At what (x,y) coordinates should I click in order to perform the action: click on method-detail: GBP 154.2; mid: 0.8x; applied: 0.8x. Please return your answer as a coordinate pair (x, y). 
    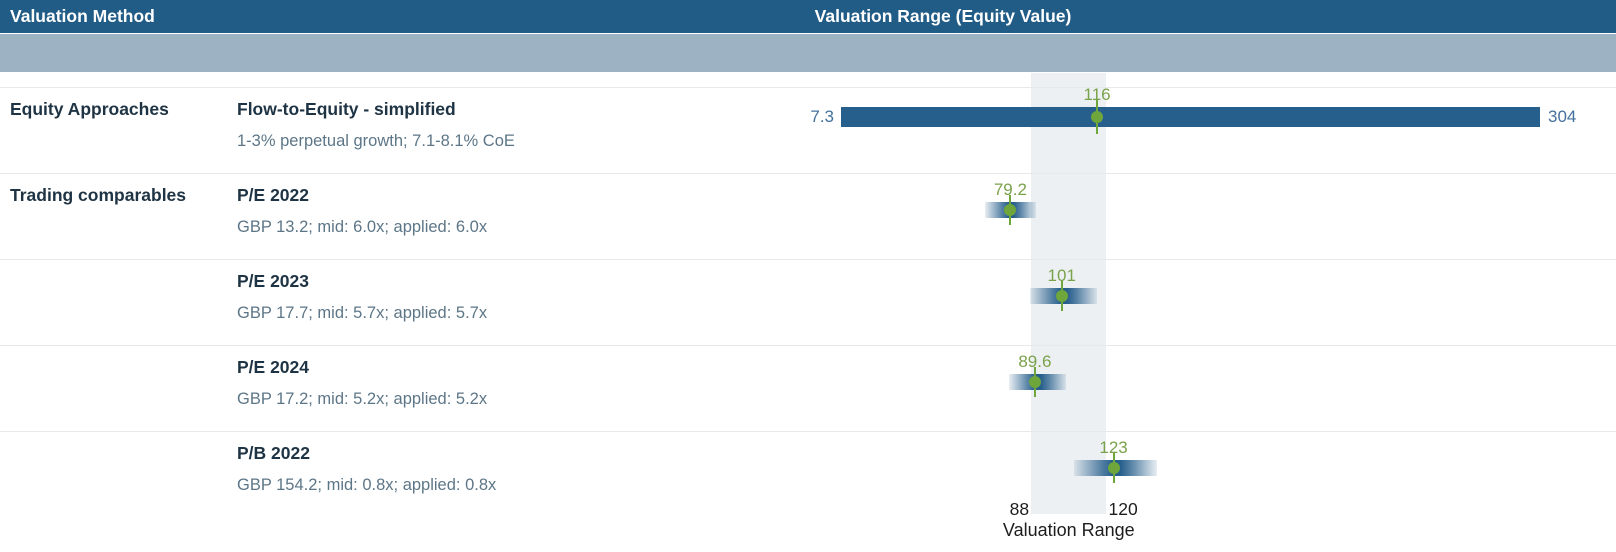
    Looking at the image, I should click on (367, 485).